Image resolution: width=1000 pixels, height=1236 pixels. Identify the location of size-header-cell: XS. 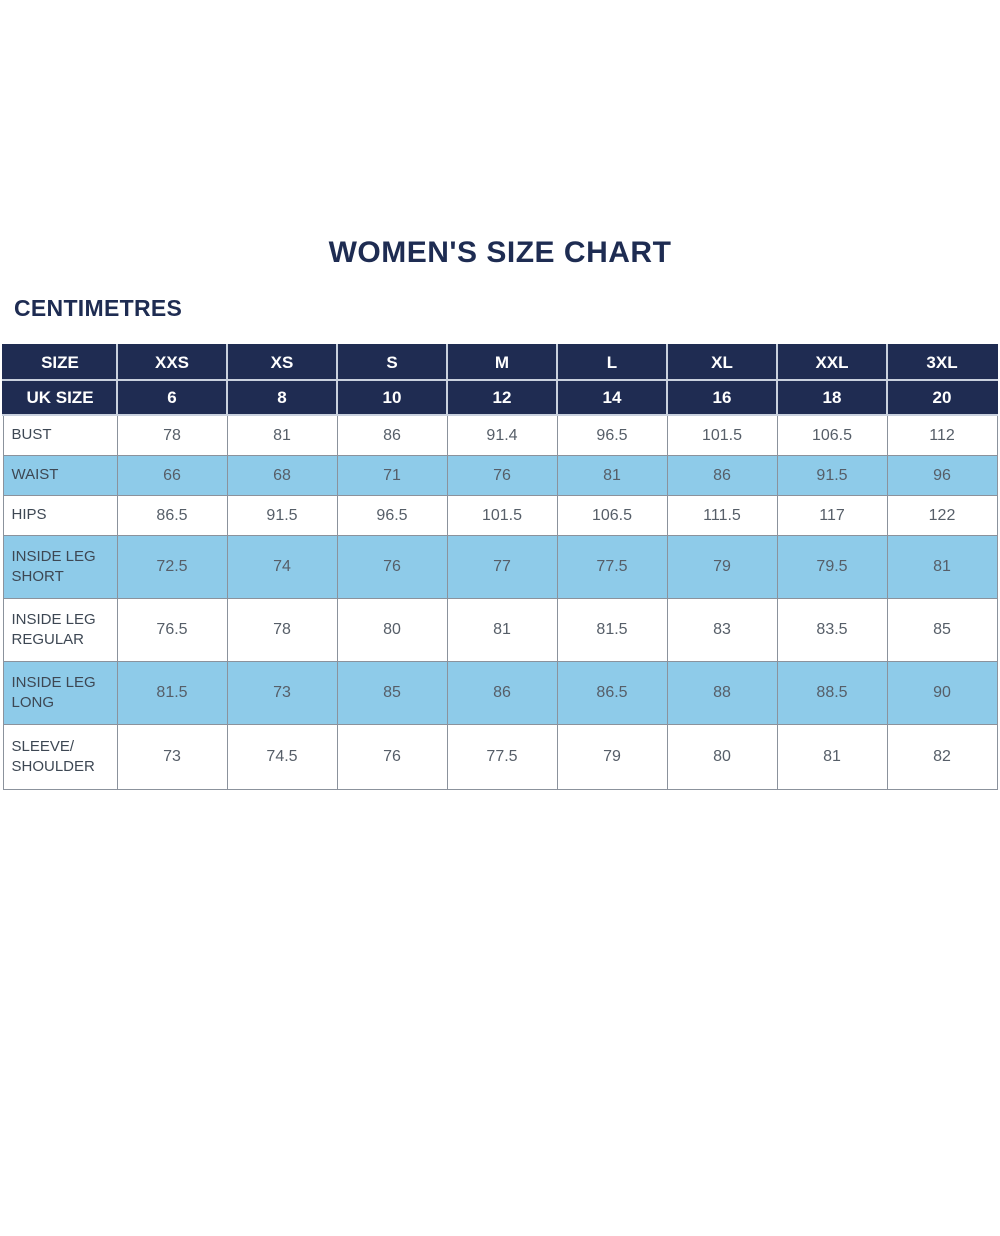
(282, 362).